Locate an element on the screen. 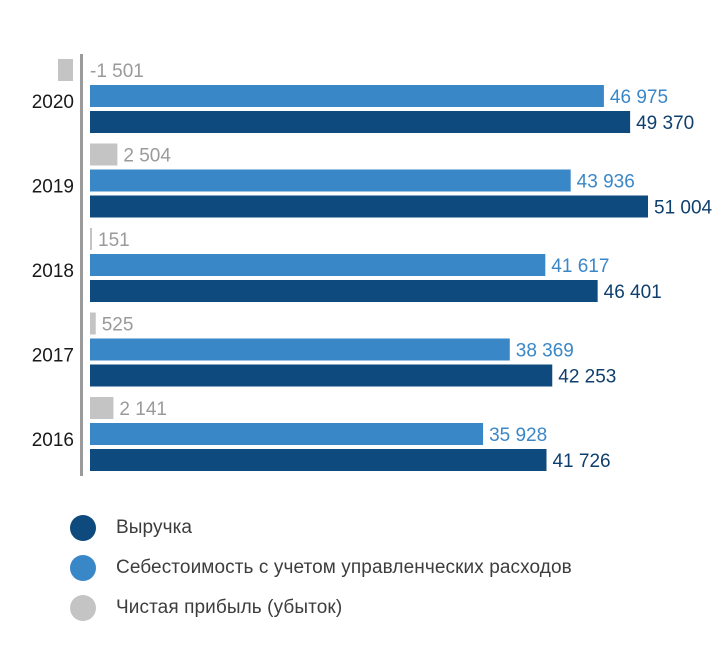 This screenshot has height=653, width=720. bar-rev-2017 is located at coordinates (321, 375).